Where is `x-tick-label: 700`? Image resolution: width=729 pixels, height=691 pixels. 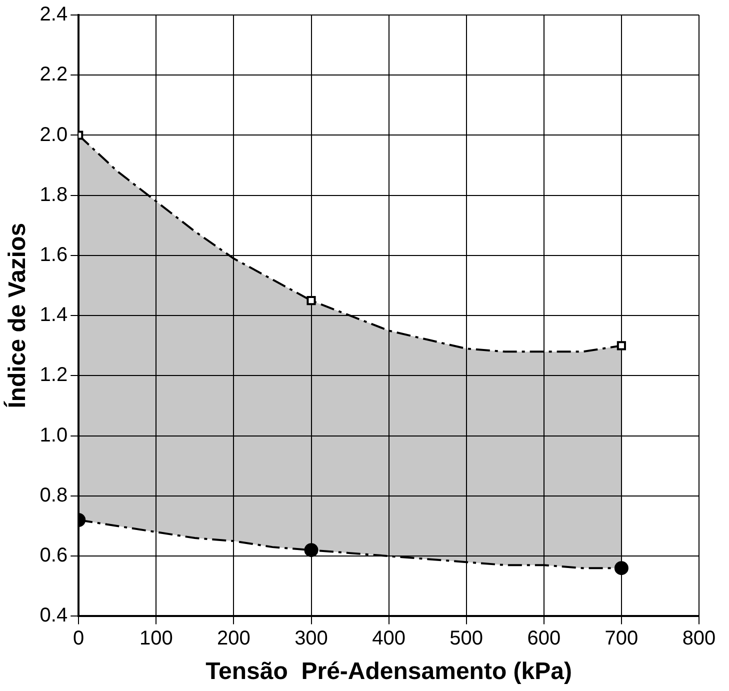 x-tick-label: 700 is located at coordinates (621, 639).